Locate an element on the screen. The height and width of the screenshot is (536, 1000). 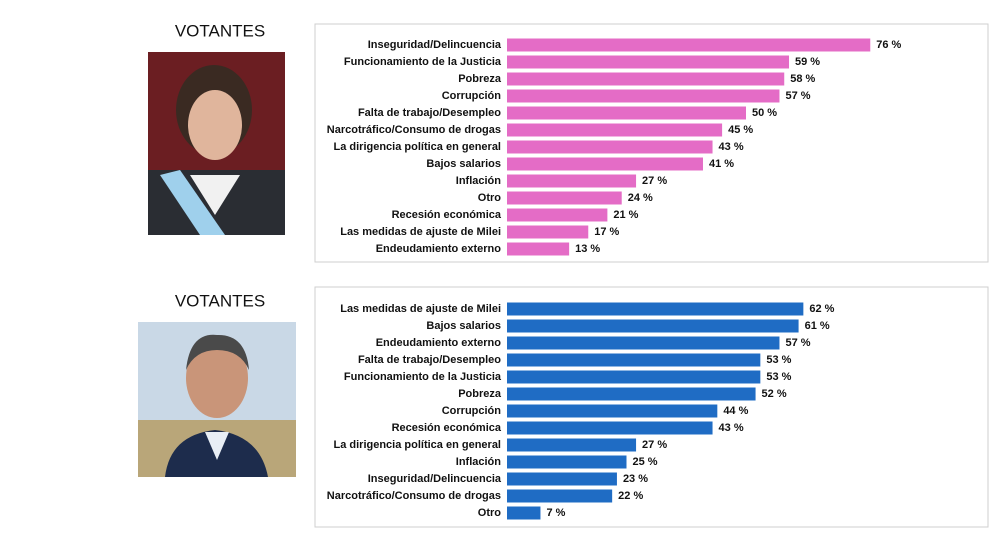
value-label: 24 % is located at coordinates (640, 198).